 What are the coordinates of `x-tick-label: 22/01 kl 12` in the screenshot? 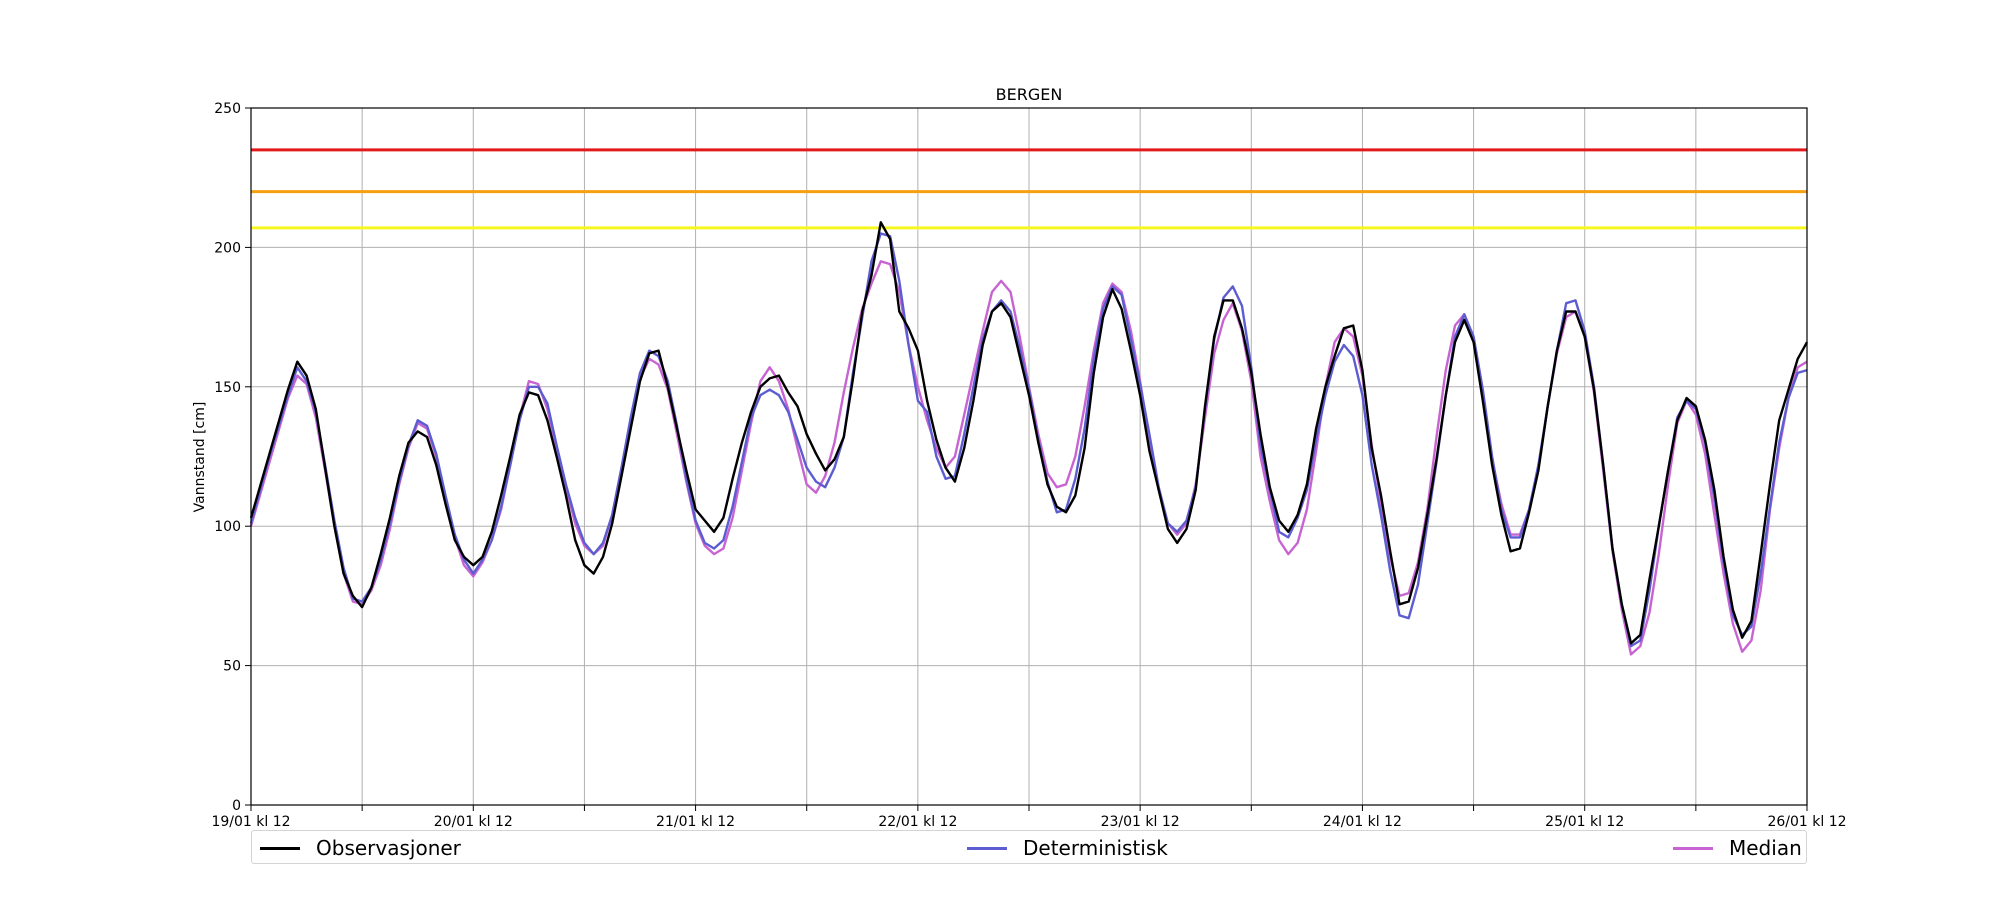 It's located at (917, 822).